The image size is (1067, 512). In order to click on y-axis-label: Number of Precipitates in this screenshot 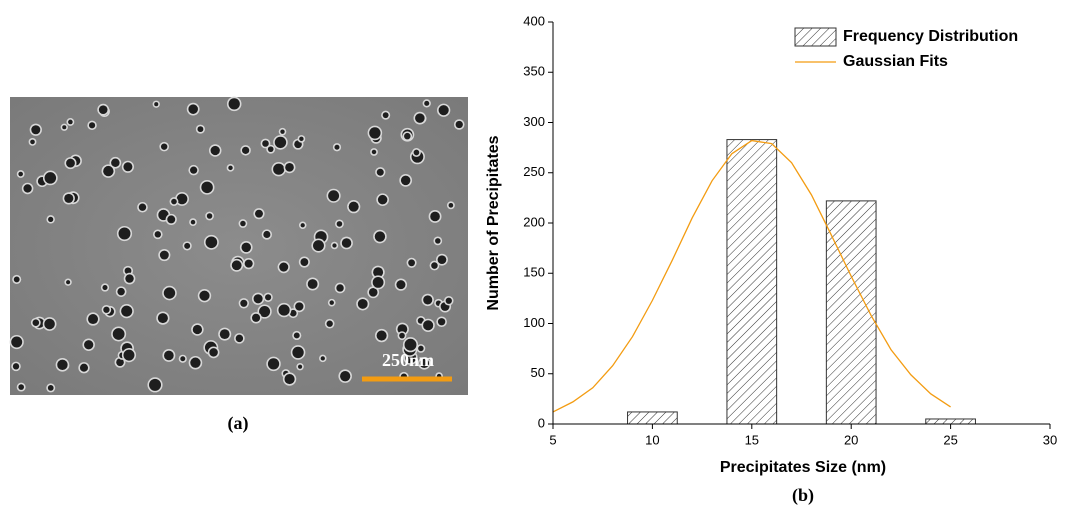, I will do `click(493, 222)`.